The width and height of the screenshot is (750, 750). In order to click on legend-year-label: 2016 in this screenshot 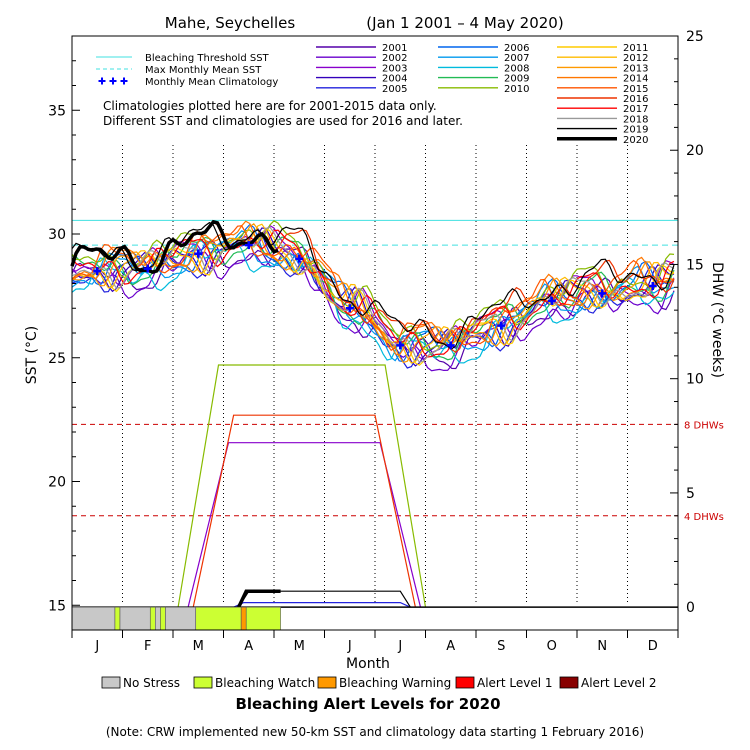, I will do `click(635, 99)`.